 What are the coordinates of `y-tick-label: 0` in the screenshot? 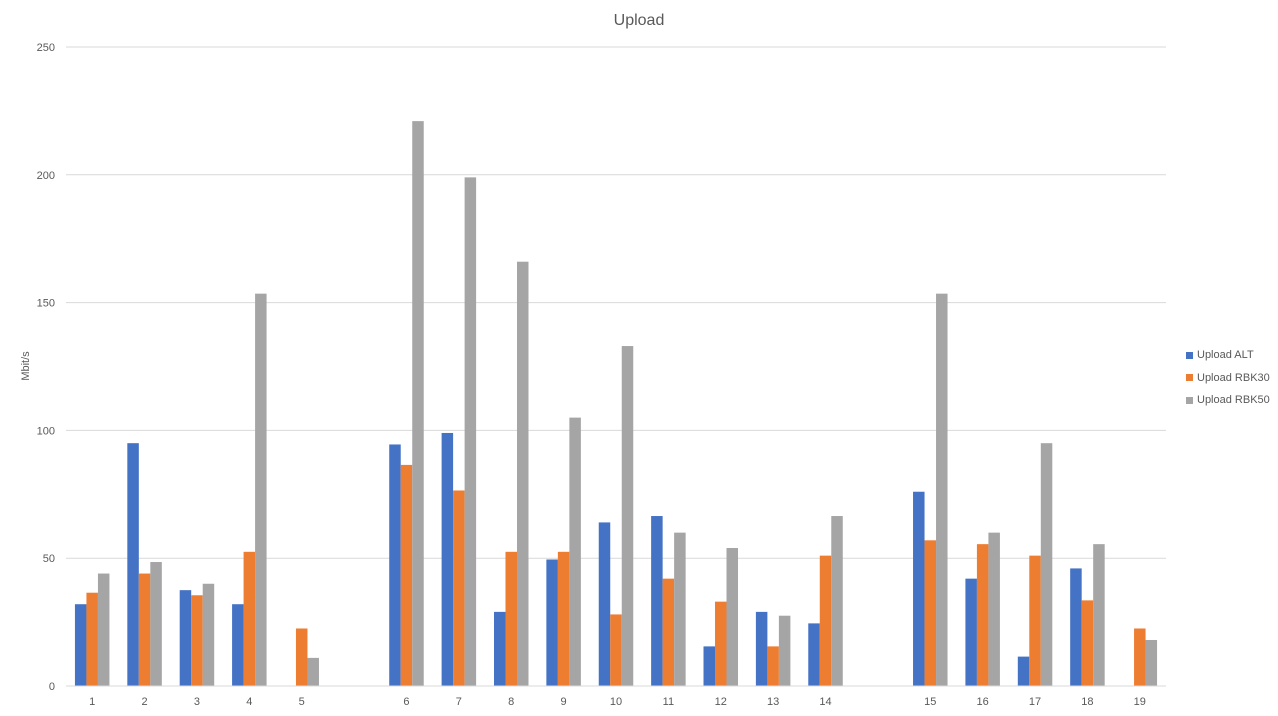 It's located at (52, 687).